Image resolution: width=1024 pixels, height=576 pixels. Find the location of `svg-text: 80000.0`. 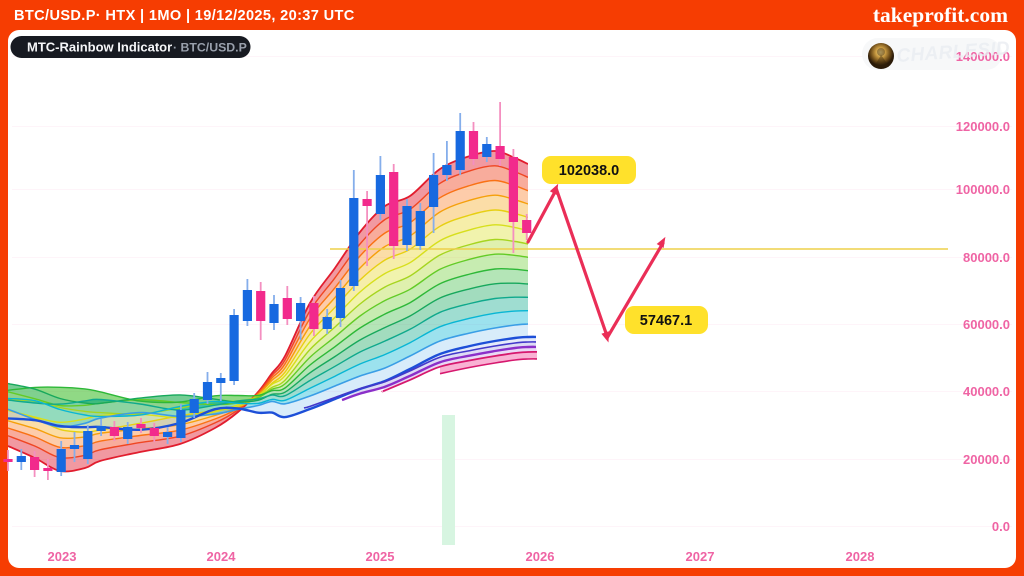

svg-text: 80000.0 is located at coordinates (986, 257).